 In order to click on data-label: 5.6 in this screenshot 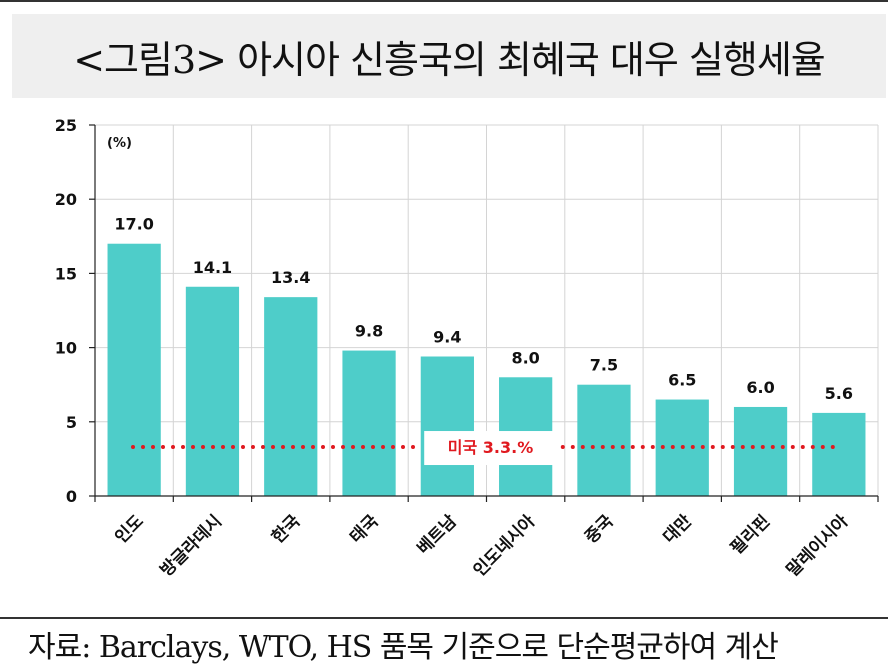, I will do `click(839, 393)`.